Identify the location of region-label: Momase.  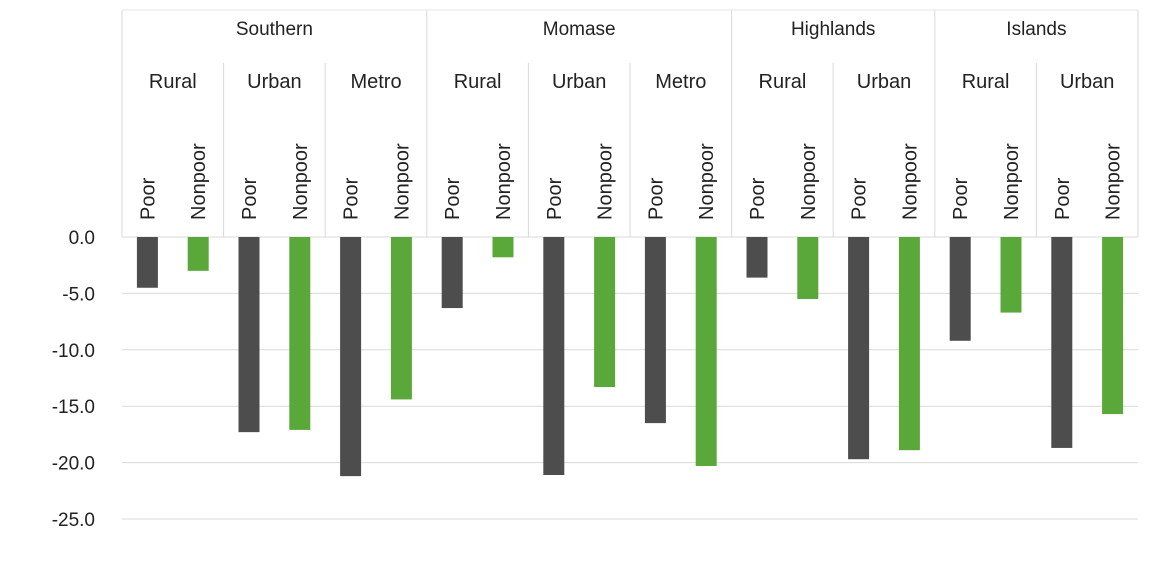
(579, 29).